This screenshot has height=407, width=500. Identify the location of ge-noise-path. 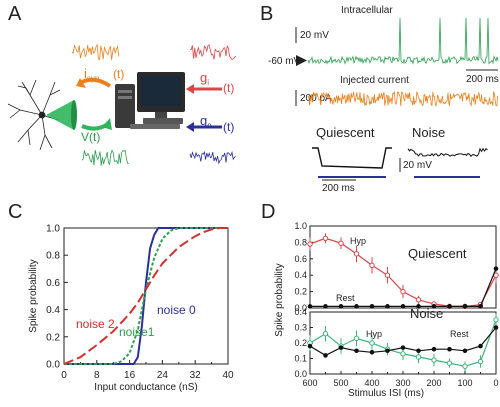
(212, 157).